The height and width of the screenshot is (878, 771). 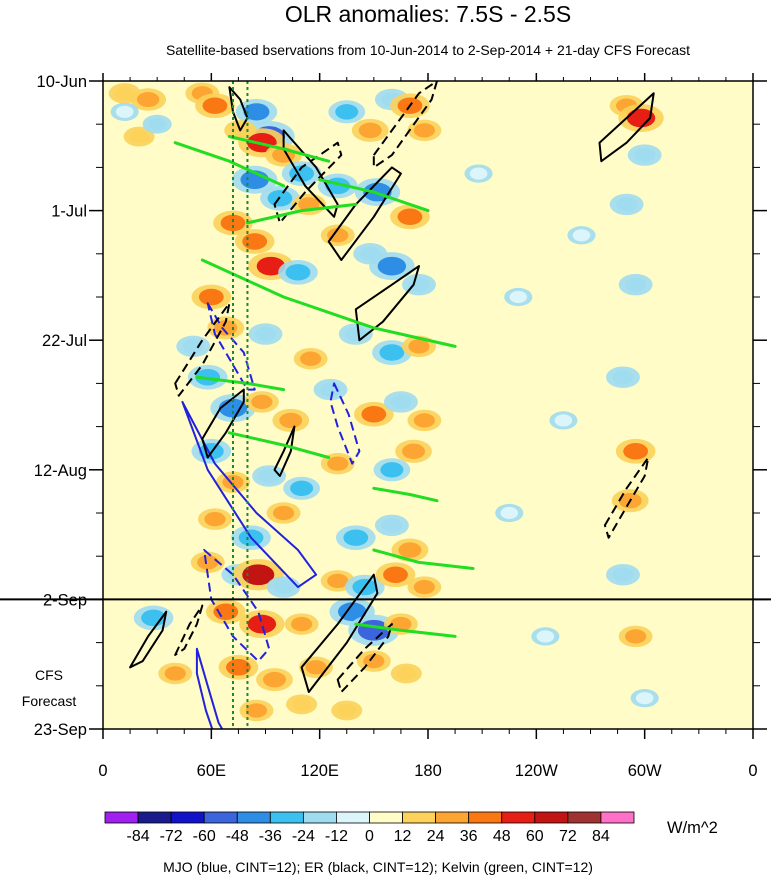 What do you see at coordinates (237, 836) in the screenshot?
I see `colorbar-label: -48` at bounding box center [237, 836].